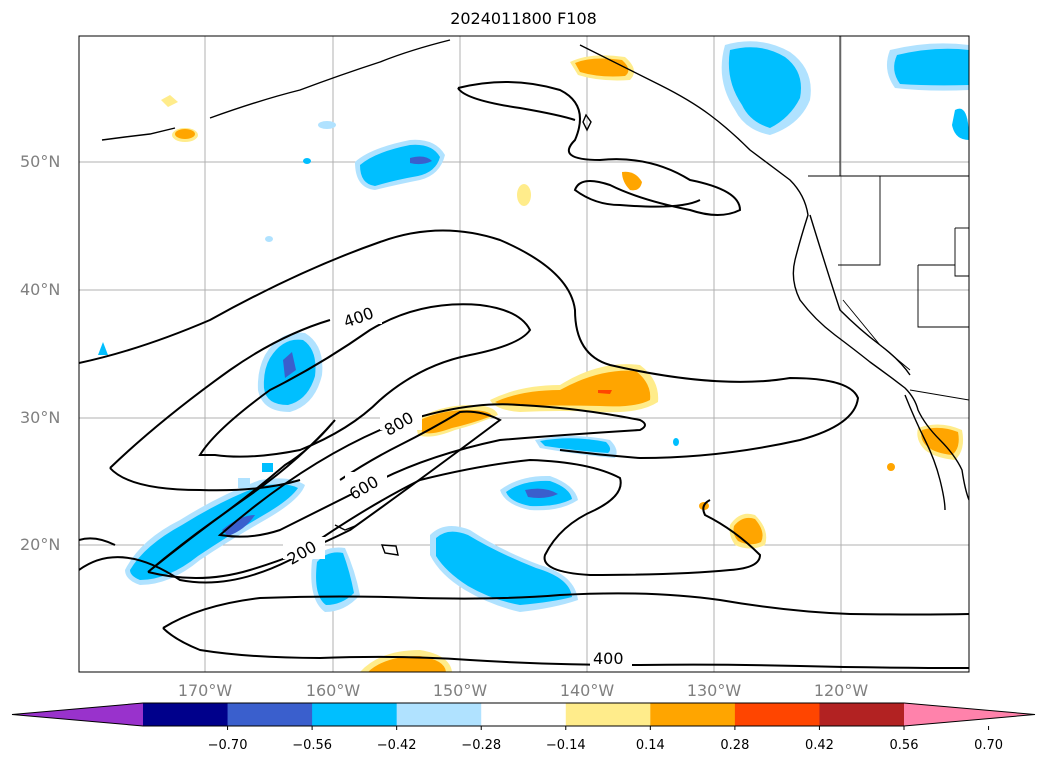 The image size is (1047, 765). Describe the element at coordinates (77, 714) in the screenshot. I see `colorbar-extend-low` at that location.